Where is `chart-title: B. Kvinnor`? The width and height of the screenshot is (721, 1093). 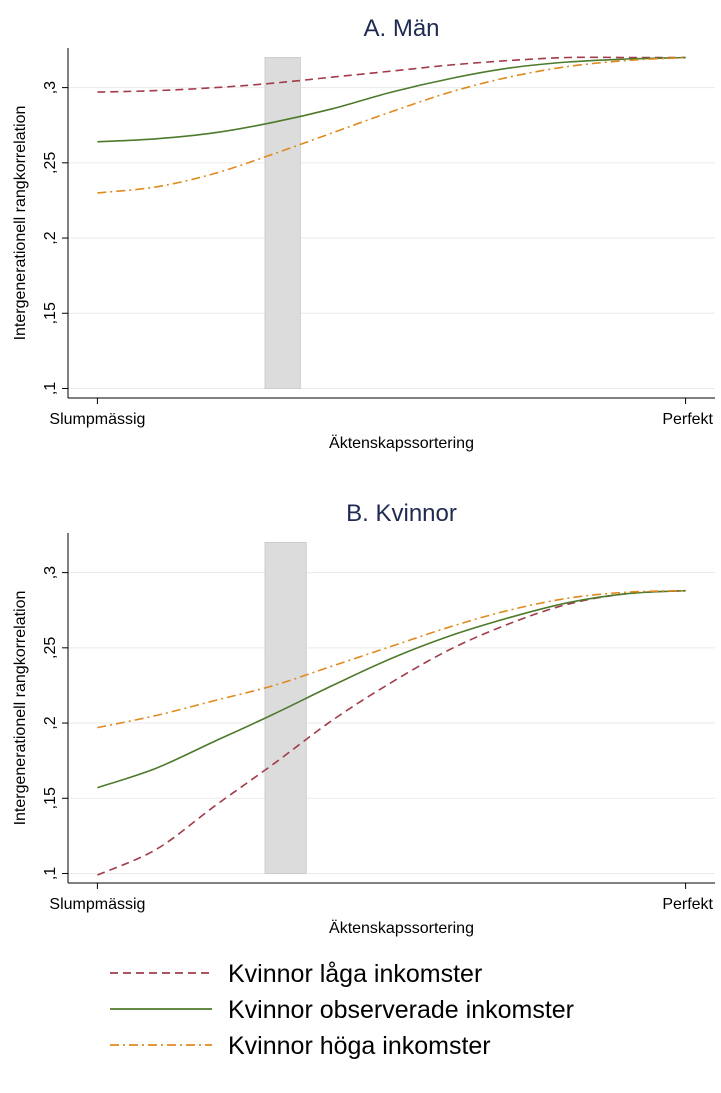 chart-title: B. Kvinnor is located at coordinates (401, 513).